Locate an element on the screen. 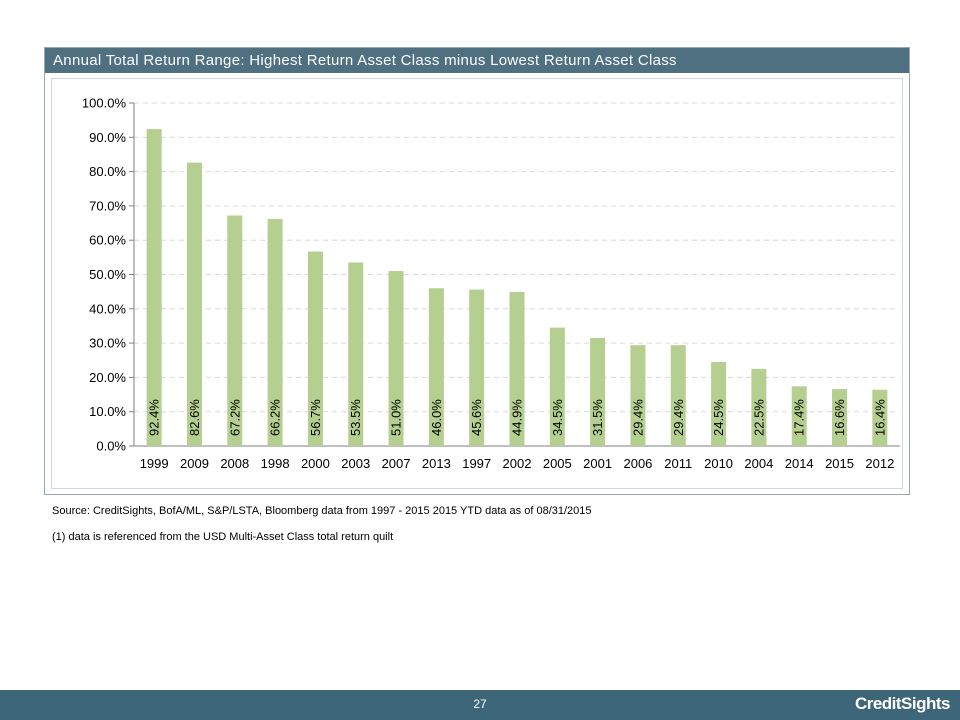 This screenshot has width=960, height=720. x-tick-label: 1999 is located at coordinates (154, 463).